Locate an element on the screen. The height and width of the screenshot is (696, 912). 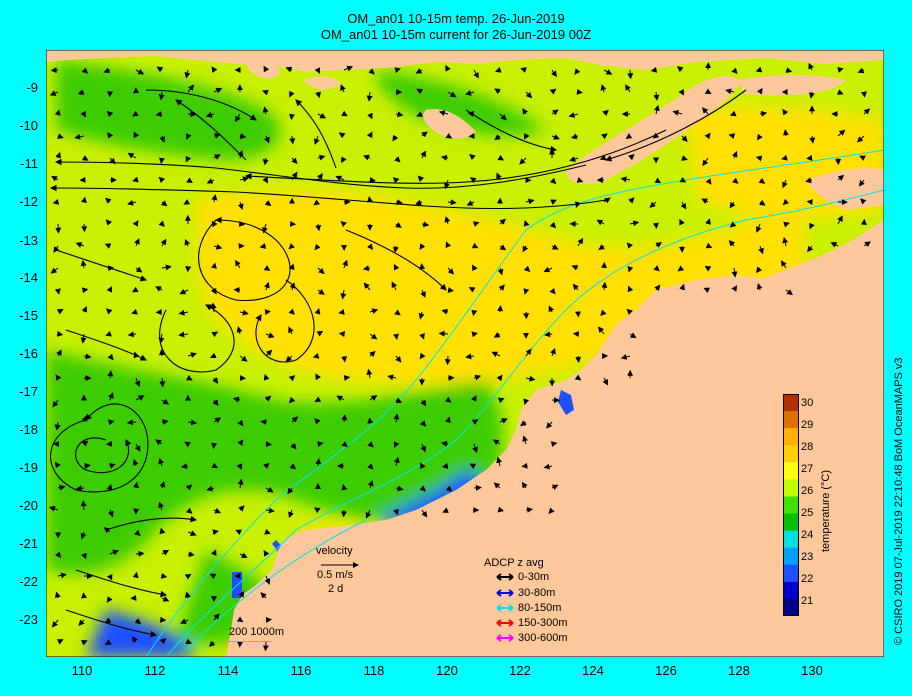
y-tick-label: -22 is located at coordinates (28, 581).